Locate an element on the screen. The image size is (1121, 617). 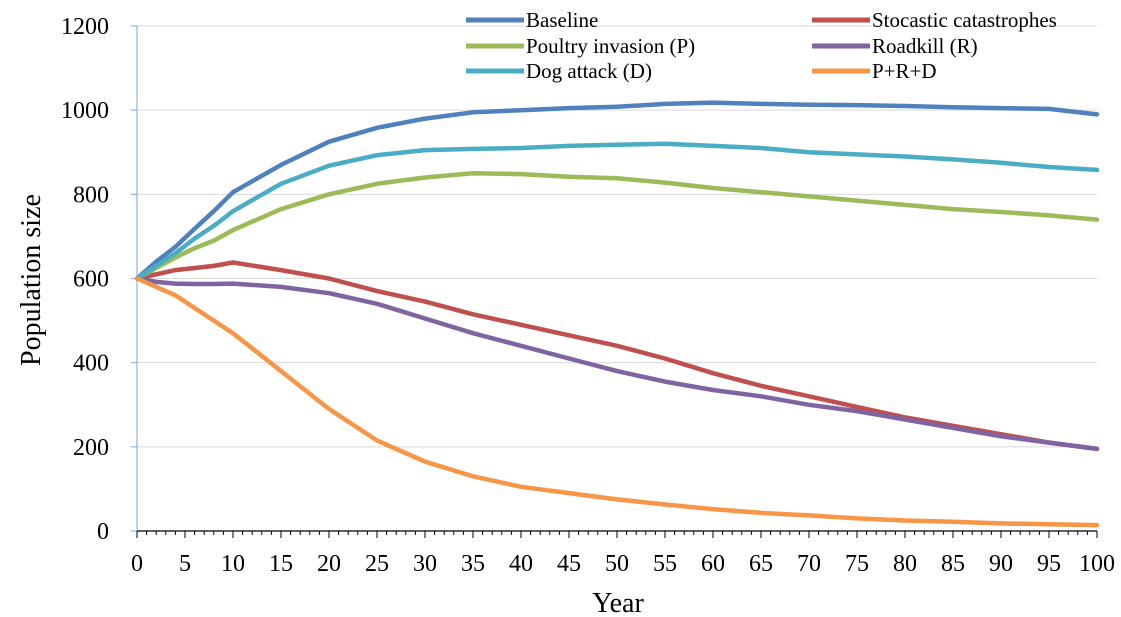
y-tick-labels: 0 200 400 600 800 1000 1200 is located at coordinates (85, 279).